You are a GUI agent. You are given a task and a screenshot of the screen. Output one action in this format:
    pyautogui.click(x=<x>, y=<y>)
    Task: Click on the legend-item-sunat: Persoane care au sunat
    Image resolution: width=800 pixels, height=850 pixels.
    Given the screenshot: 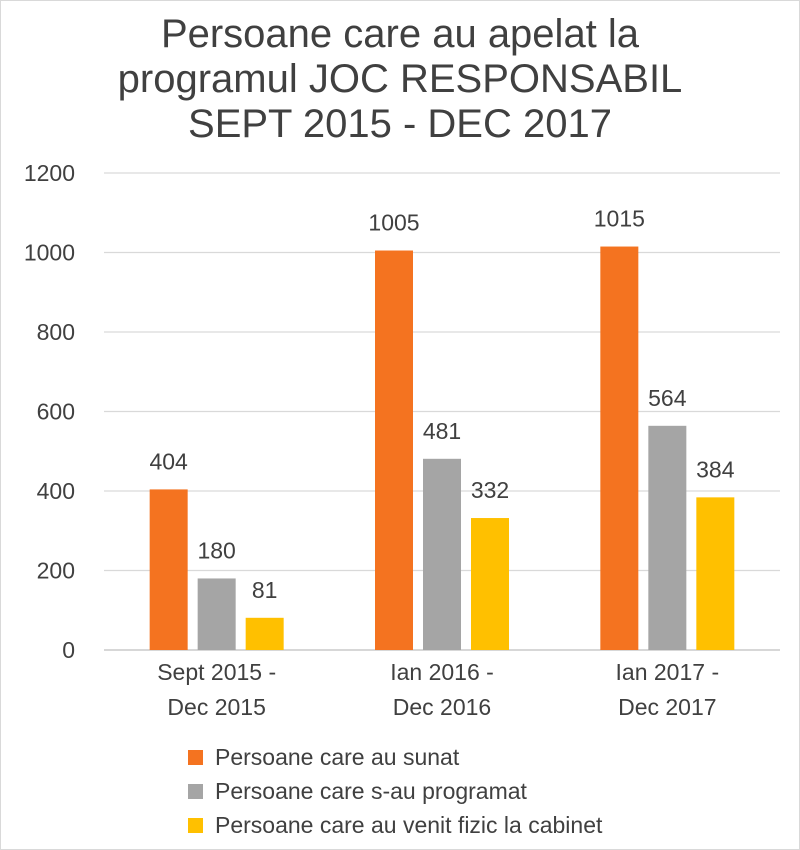 What is the action you would take?
    pyautogui.click(x=395, y=757)
    